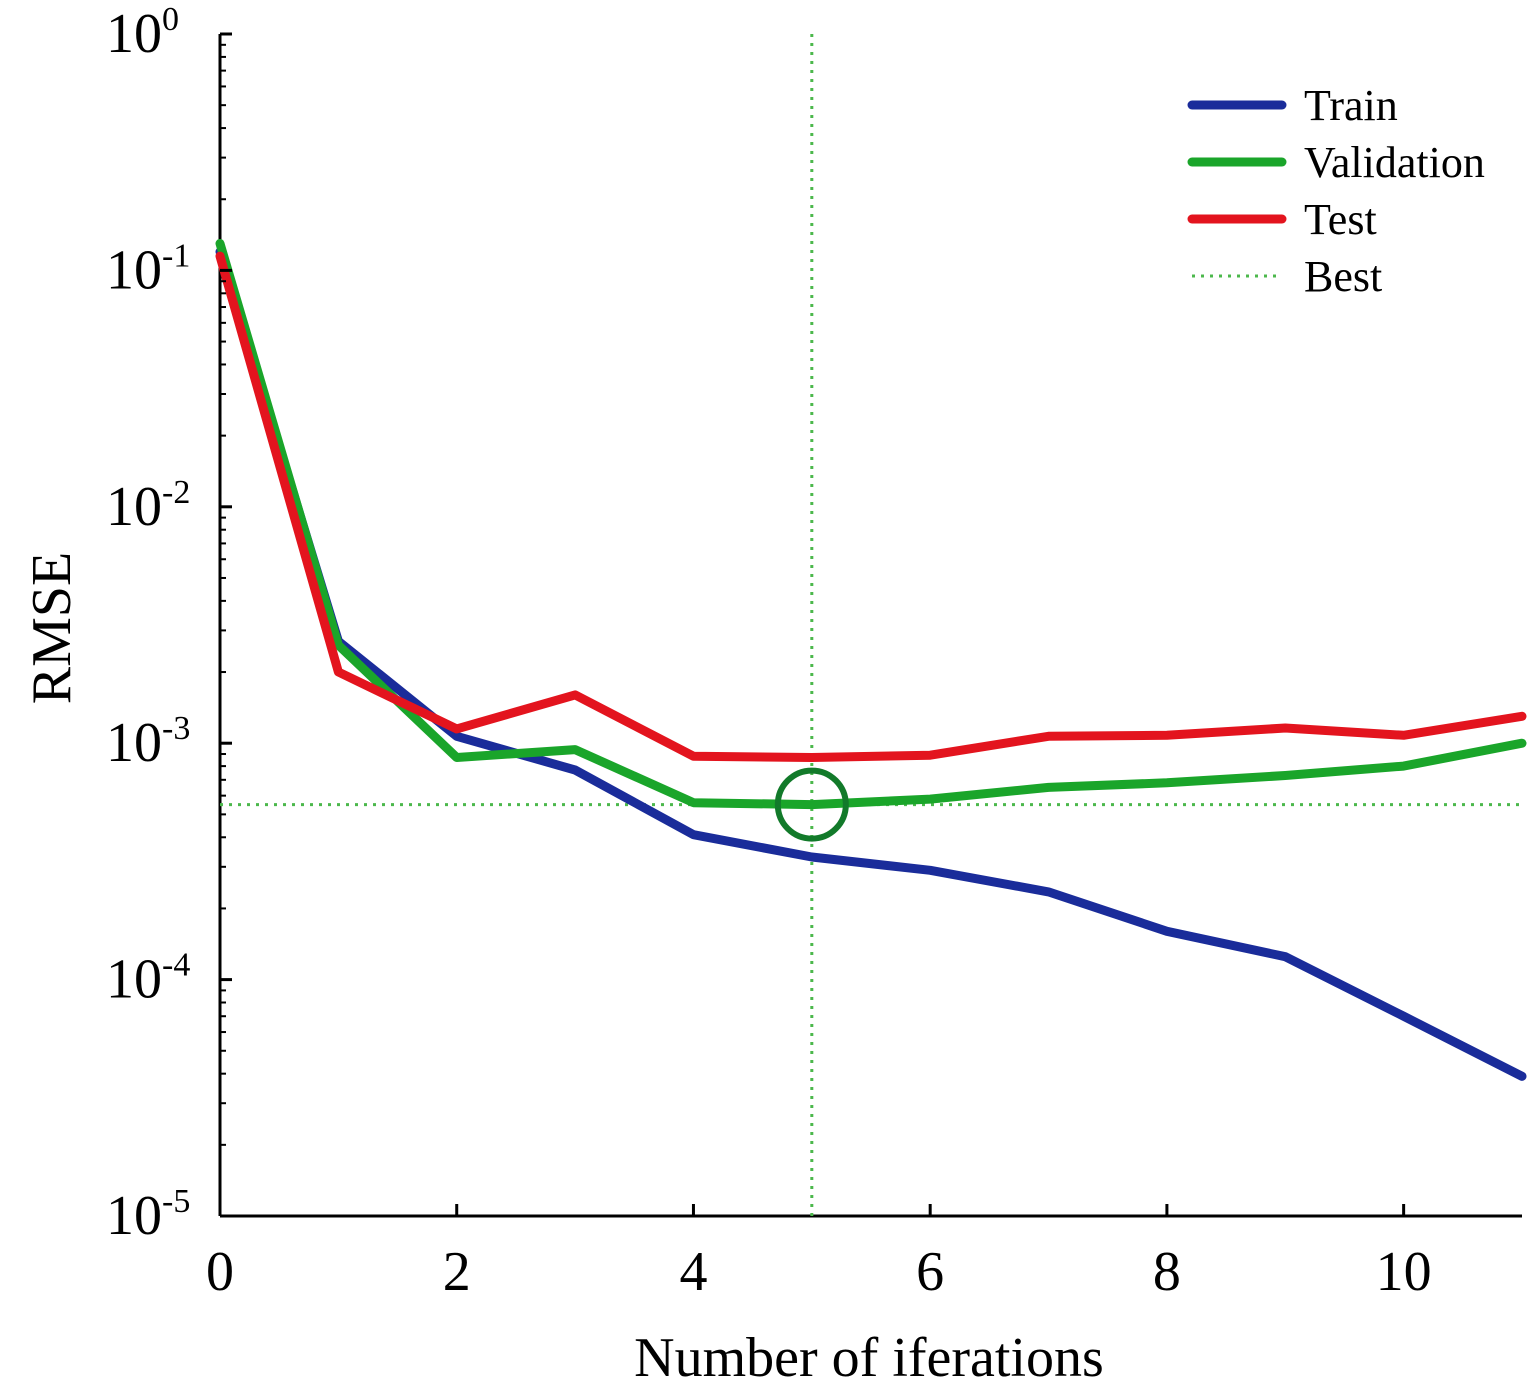 The image size is (1538, 1394). What do you see at coordinates (169, 624) in the screenshot?
I see `y-axis-ticks: 10⁰ 10⁻¹ 10⁻² 10⁻³ 10⁻⁴ 10⁻⁵` at bounding box center [169, 624].